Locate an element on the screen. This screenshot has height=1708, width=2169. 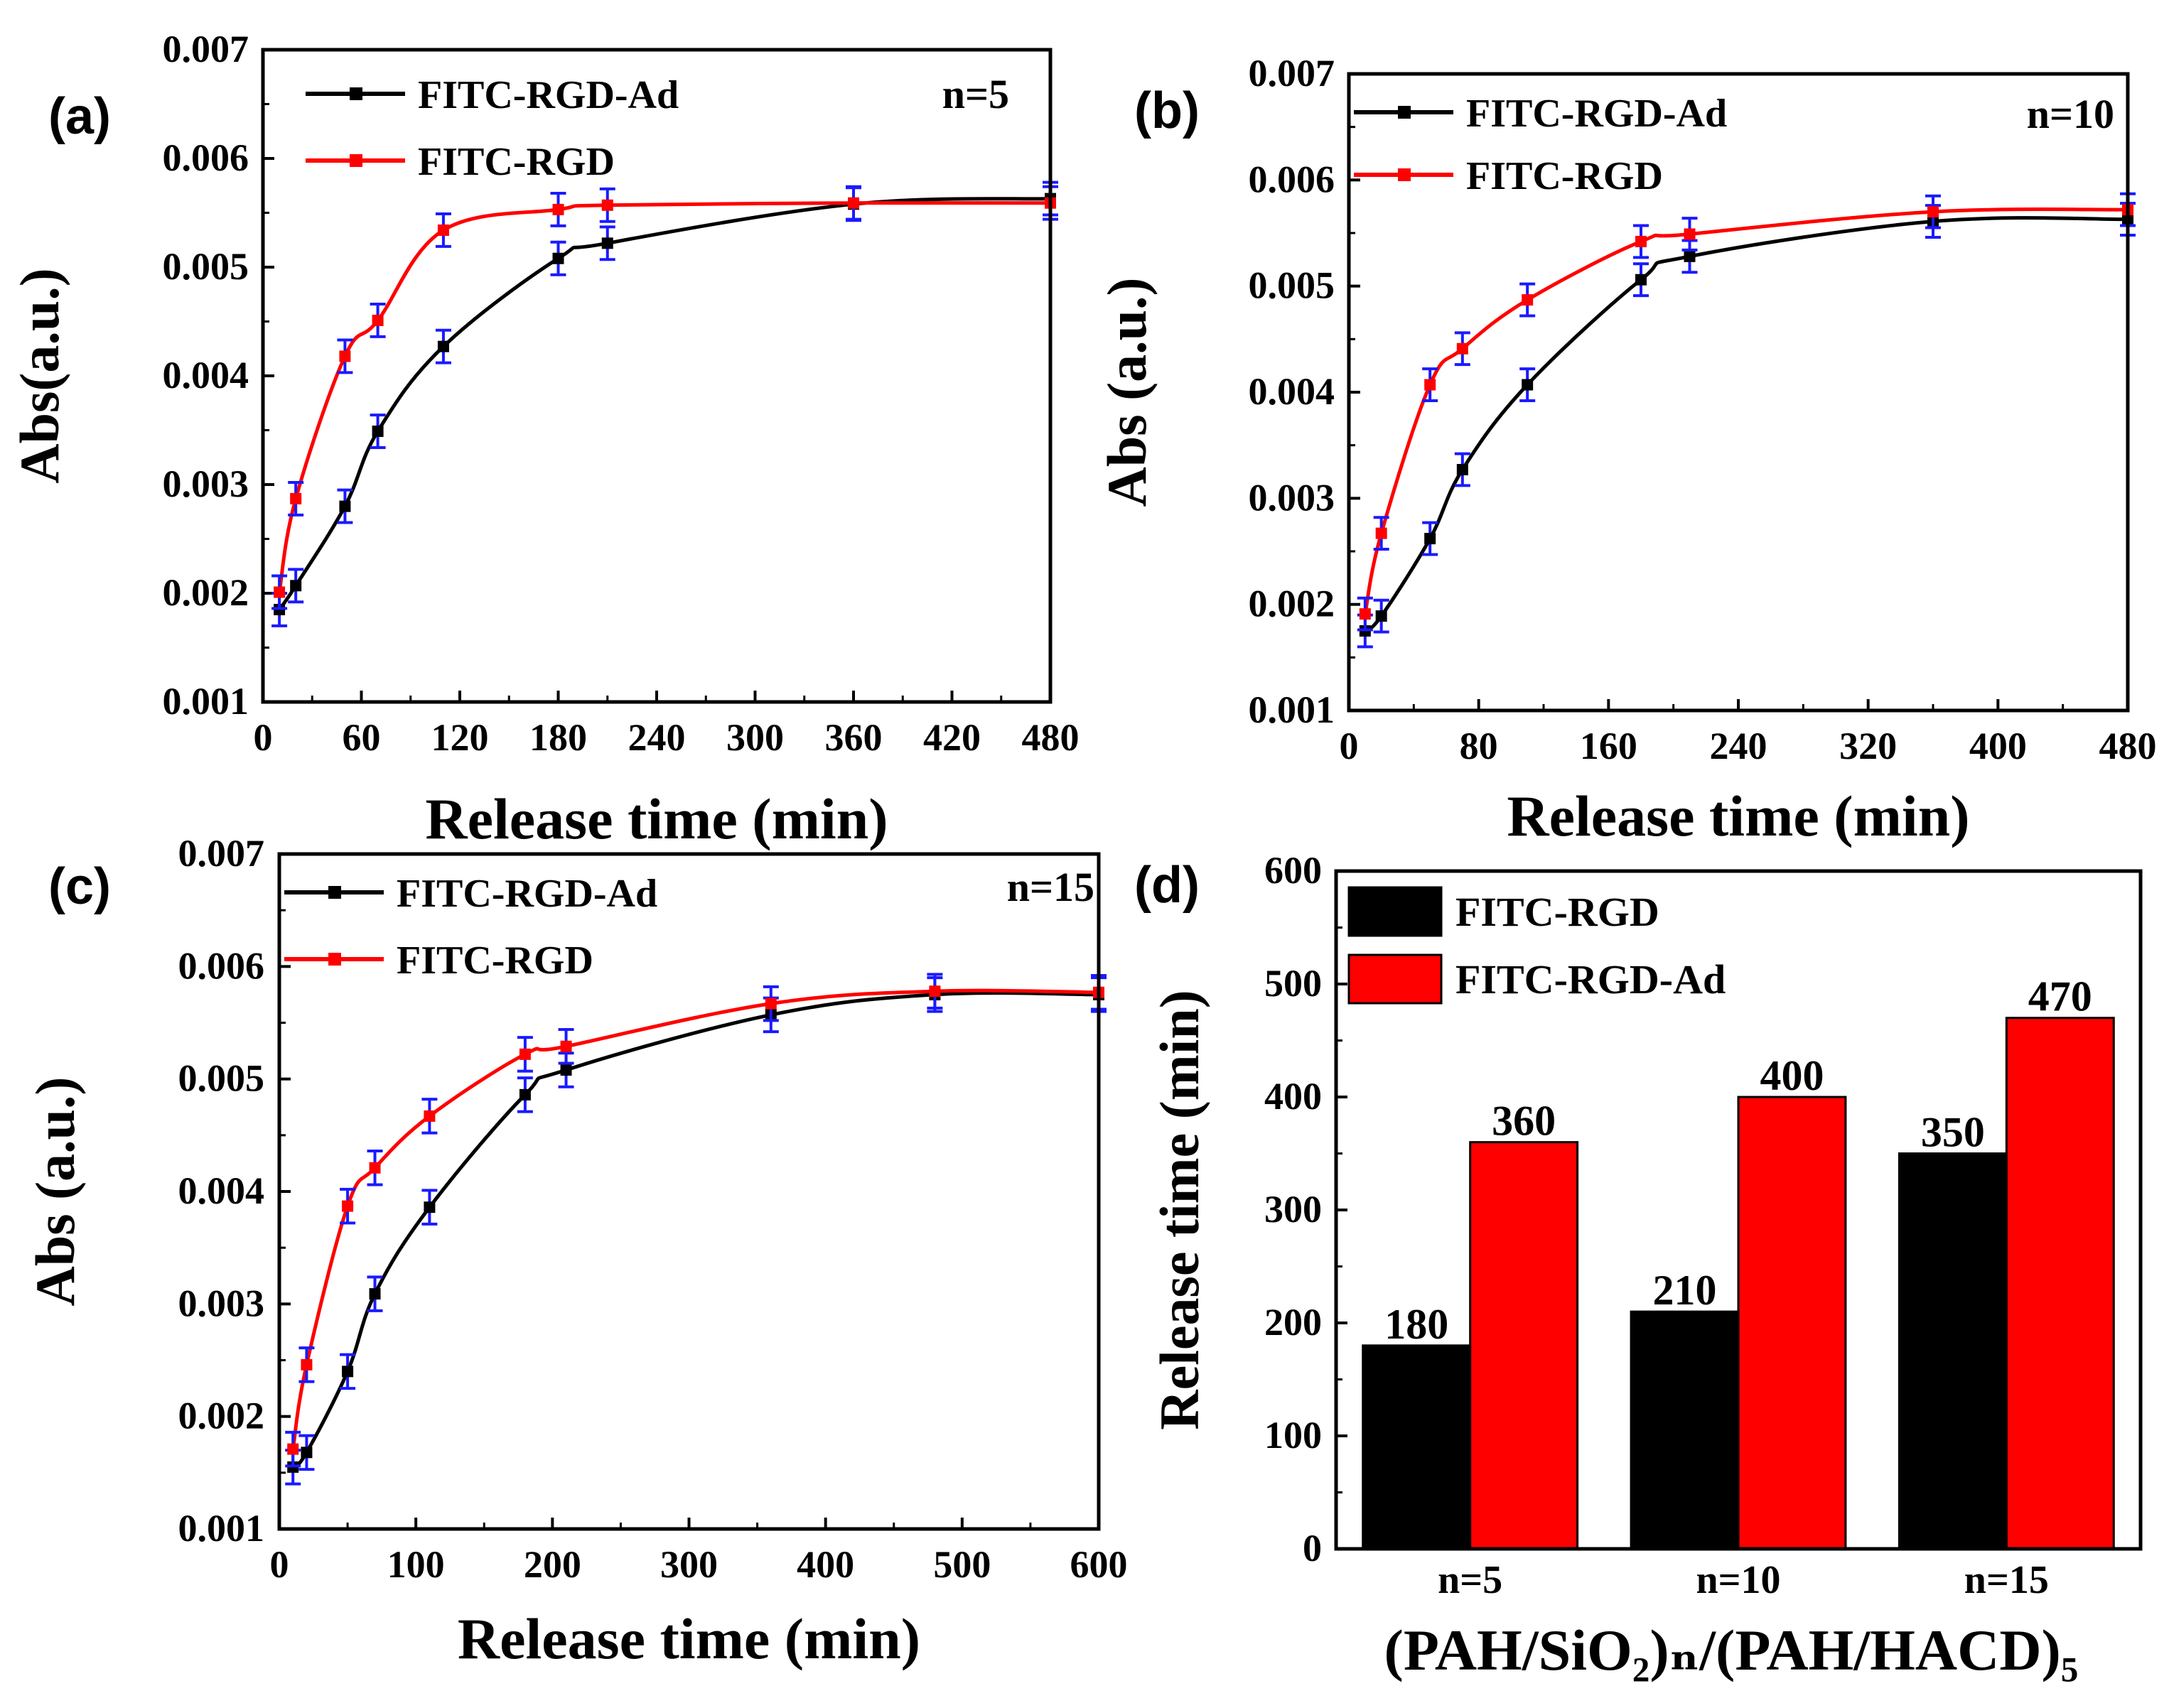
legend-swatch is located at coordinates (1395, 979).